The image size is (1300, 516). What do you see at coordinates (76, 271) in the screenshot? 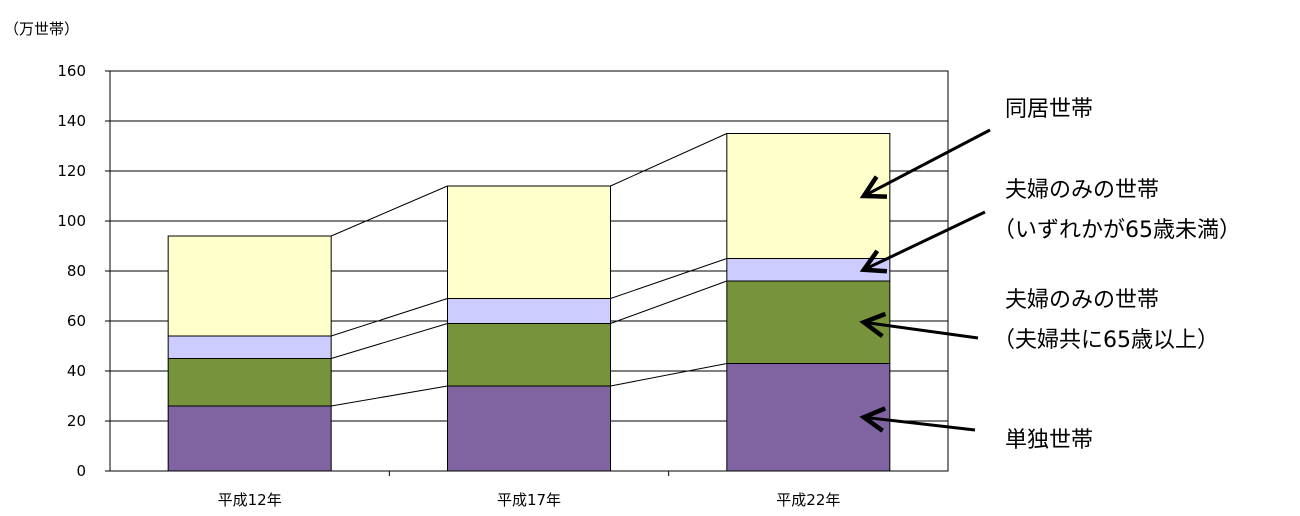
I see `y-tick-label: 80` at bounding box center [76, 271].